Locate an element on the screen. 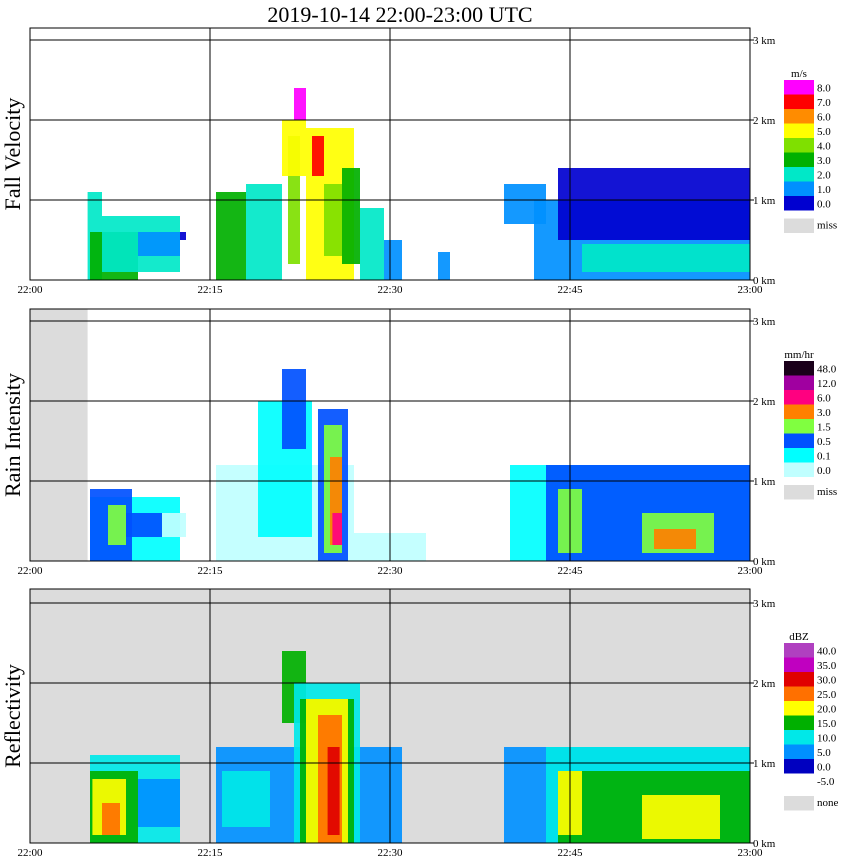 This screenshot has width=850, height=868. legend-label: 35.0 is located at coordinates (827, 666).